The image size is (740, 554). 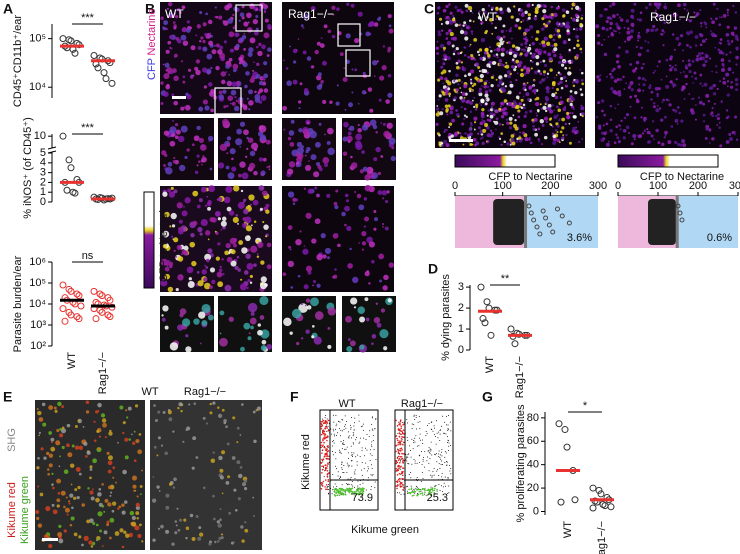 What do you see at coordinates (461, 350) in the screenshot?
I see `y-tick-label: 0` at bounding box center [461, 350].